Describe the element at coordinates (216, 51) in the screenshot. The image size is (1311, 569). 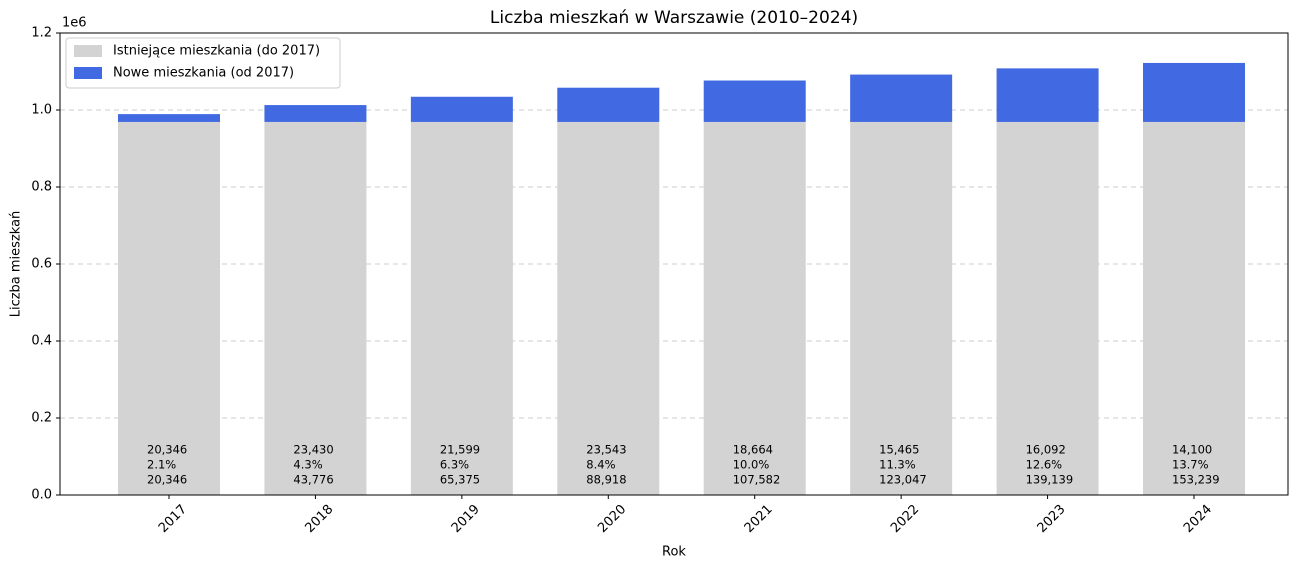
I see `legend-label: Istniejące mieszkania (do 2017)` at that location.